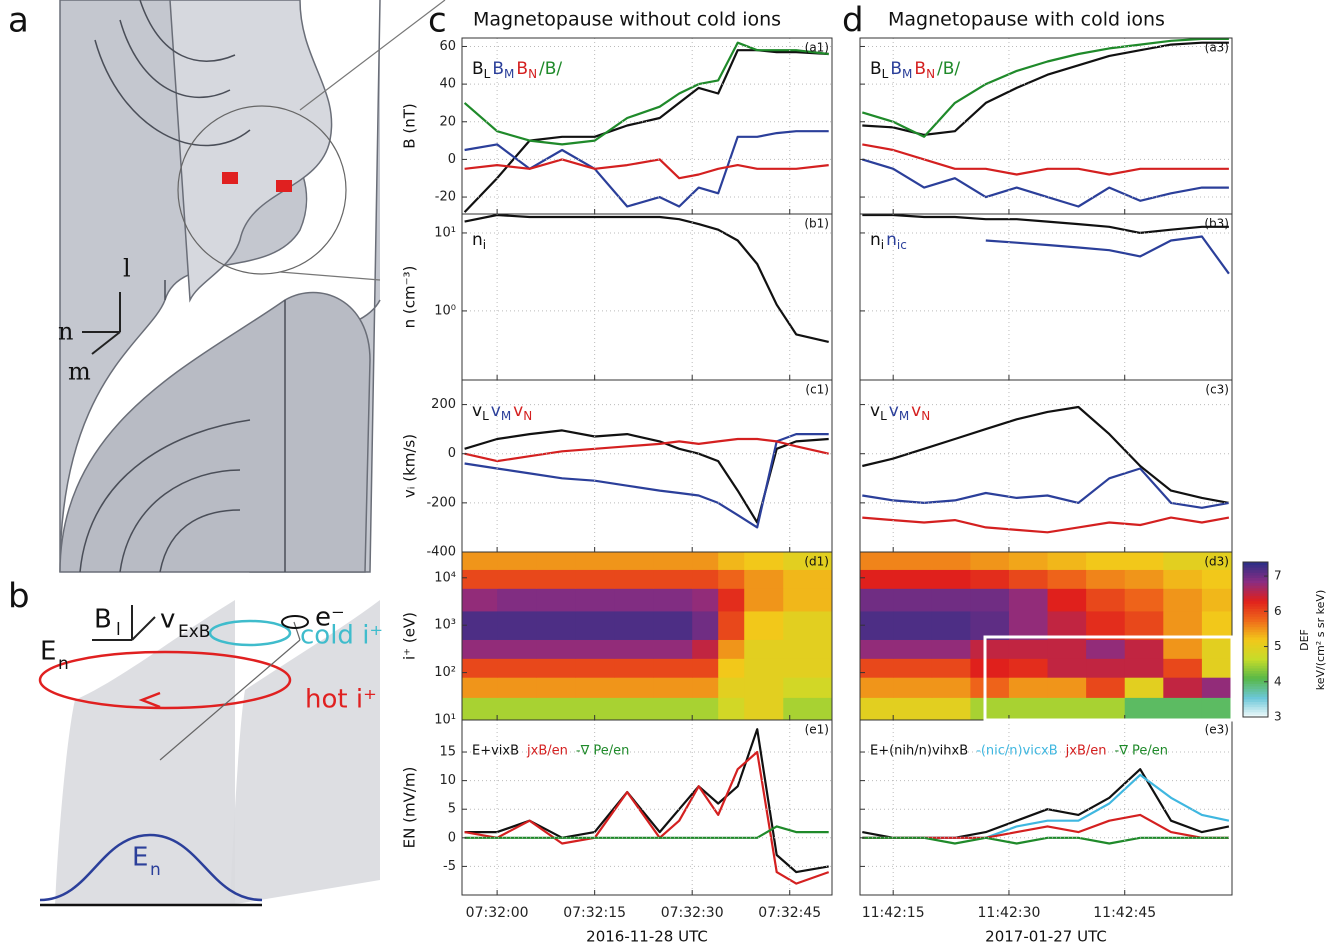 The image size is (1333, 949). I want to click on x-tick-label: 11:42:45, so click(1124, 913).